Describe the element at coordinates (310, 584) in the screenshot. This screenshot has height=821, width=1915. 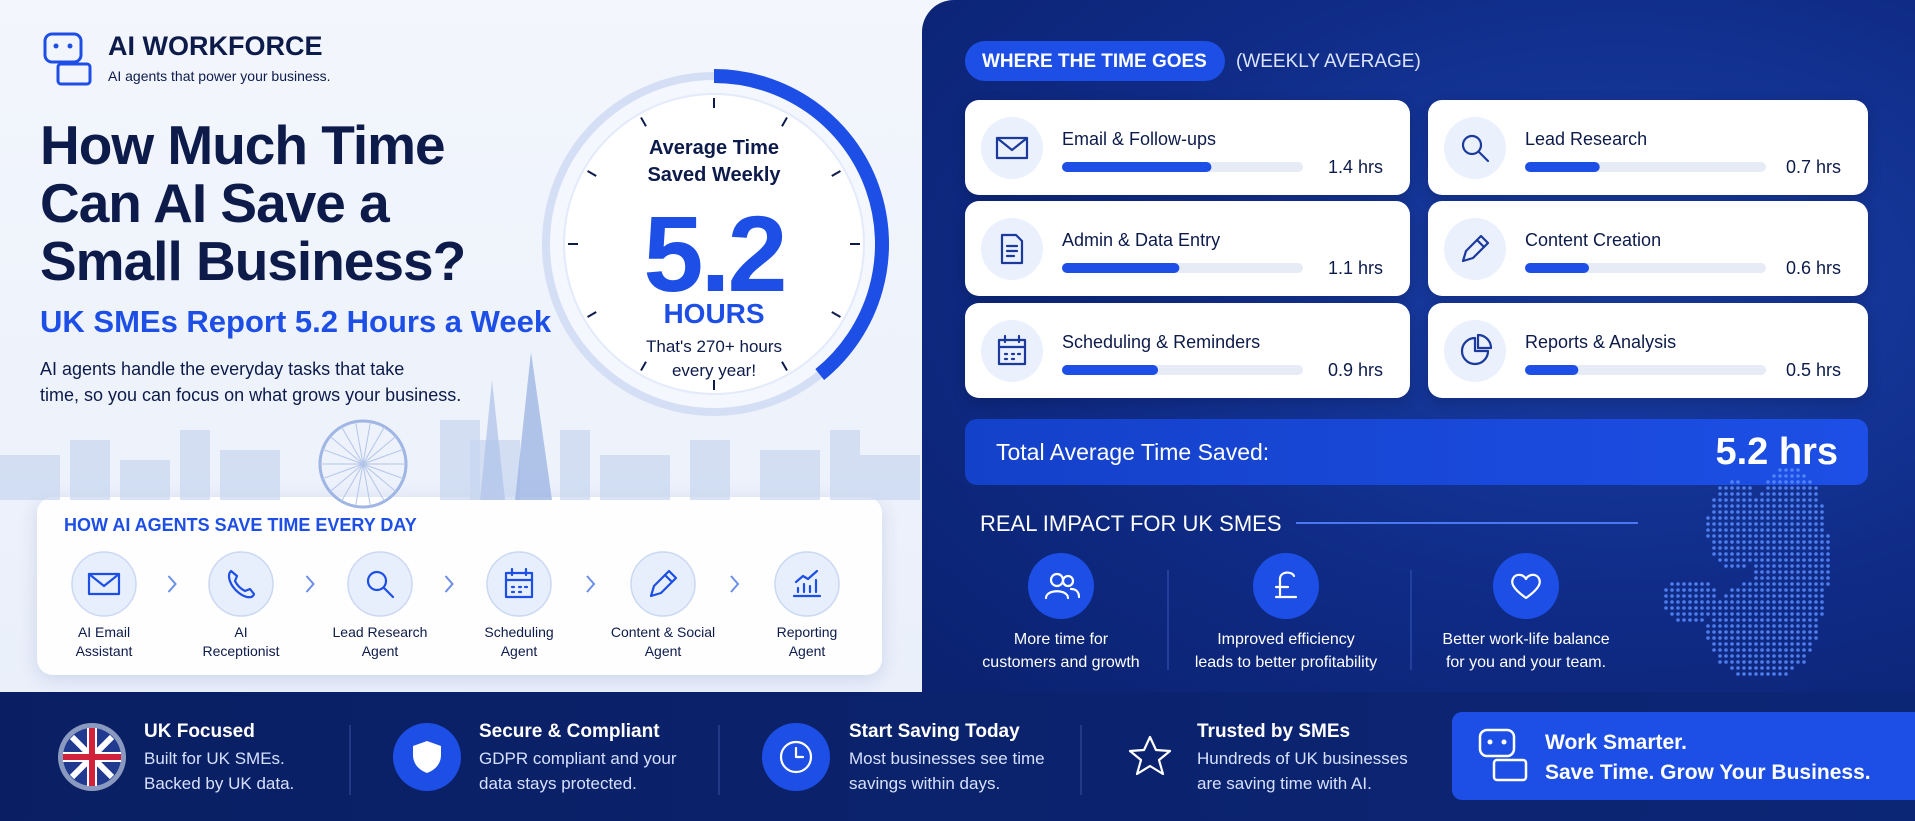
I see `agent-arrow` at that location.